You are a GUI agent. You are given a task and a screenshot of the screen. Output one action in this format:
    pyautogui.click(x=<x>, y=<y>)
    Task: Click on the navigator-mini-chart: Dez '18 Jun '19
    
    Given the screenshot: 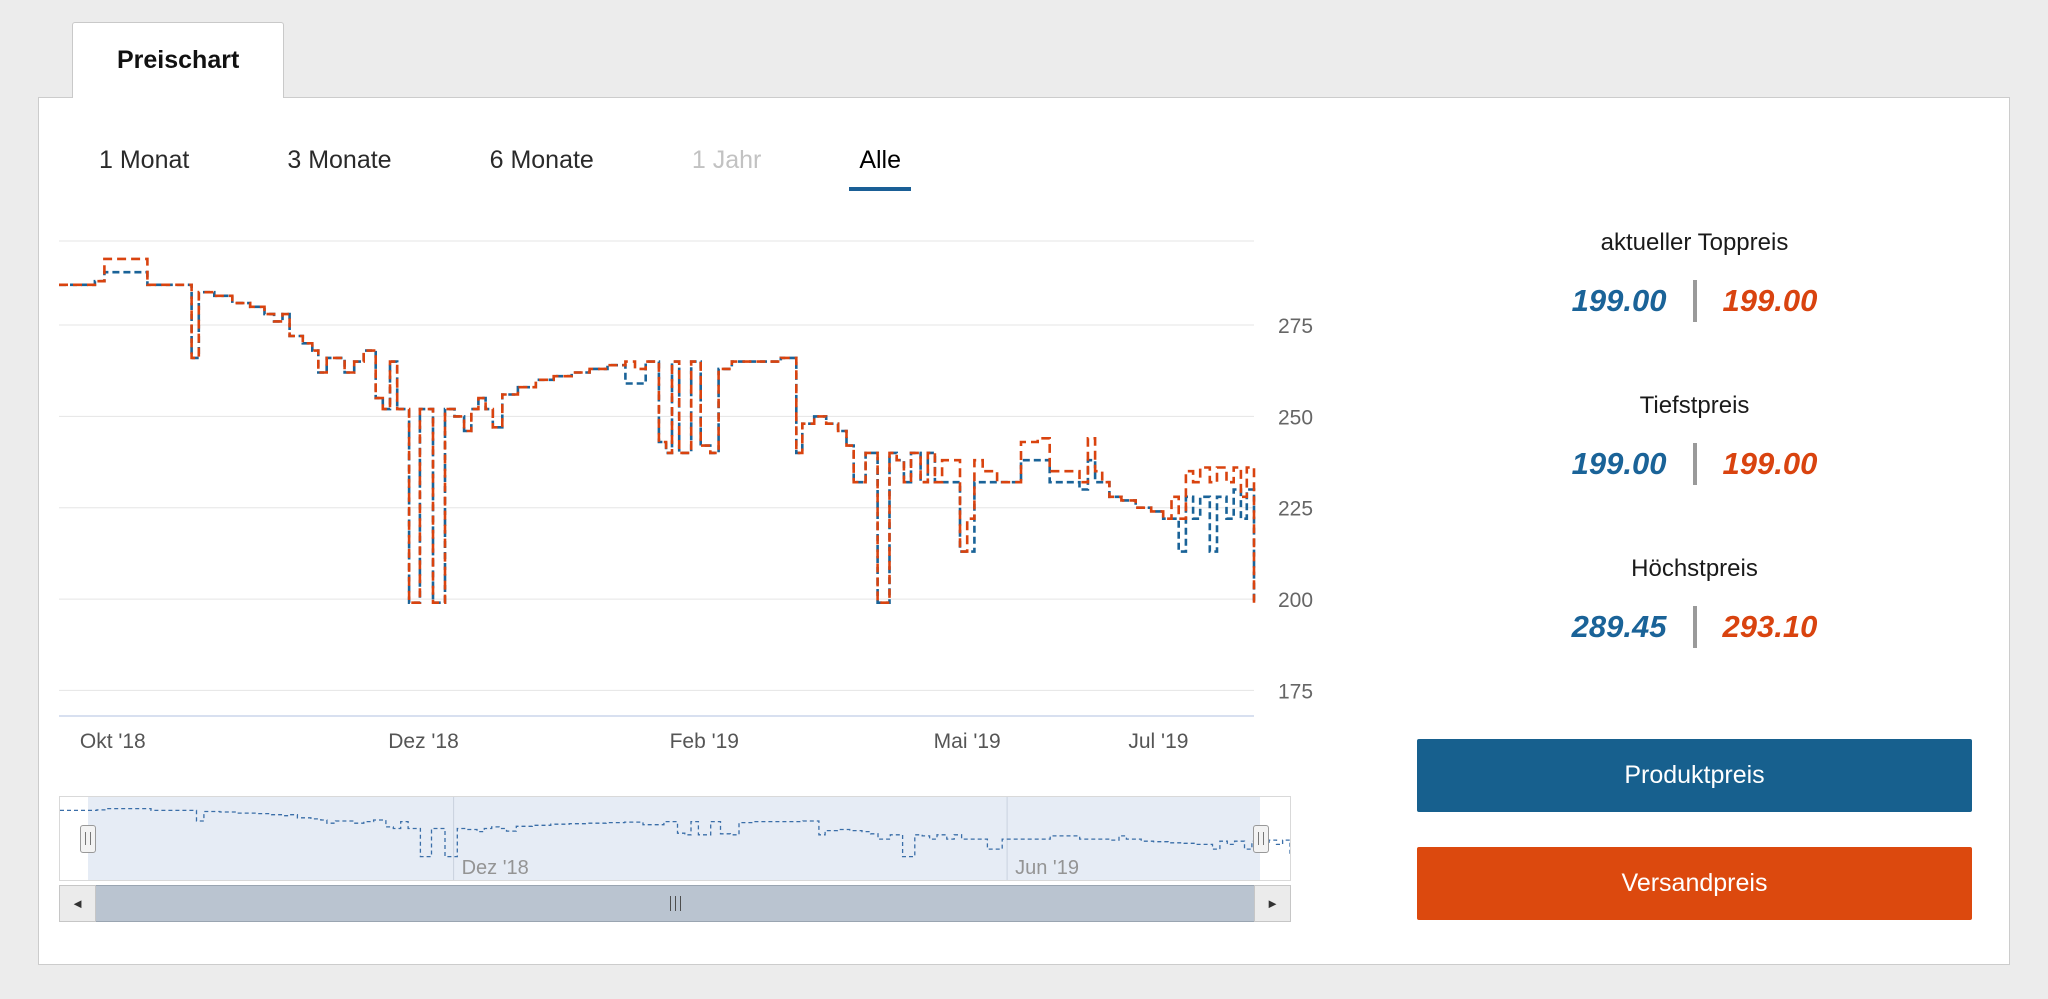 What is the action you would take?
    pyautogui.click(x=675, y=838)
    